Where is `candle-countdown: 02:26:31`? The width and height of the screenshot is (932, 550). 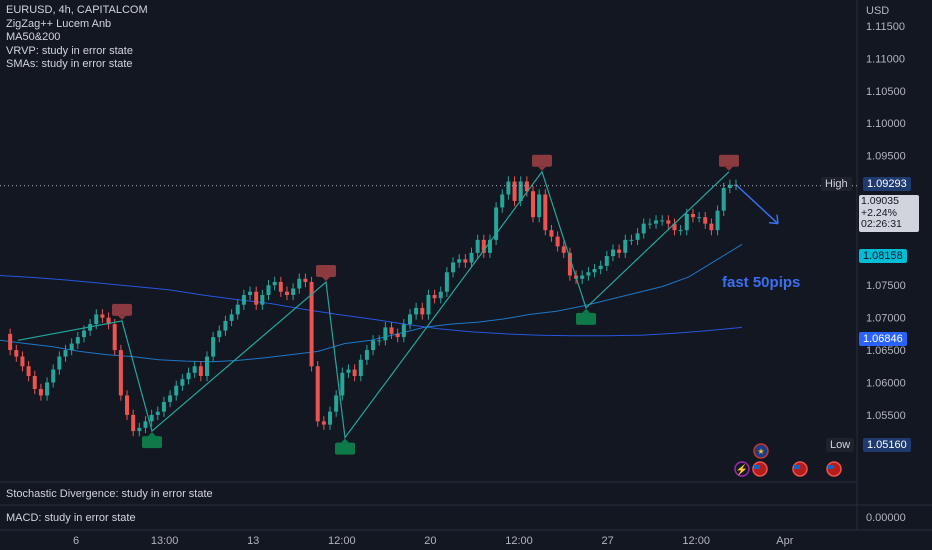 candle-countdown: 02:26:31 is located at coordinates (881, 224).